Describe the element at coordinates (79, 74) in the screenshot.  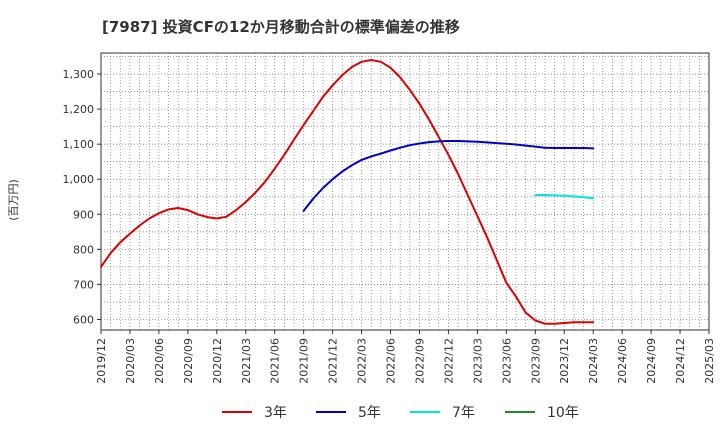
I see `y-tick-label: 1,300` at that location.